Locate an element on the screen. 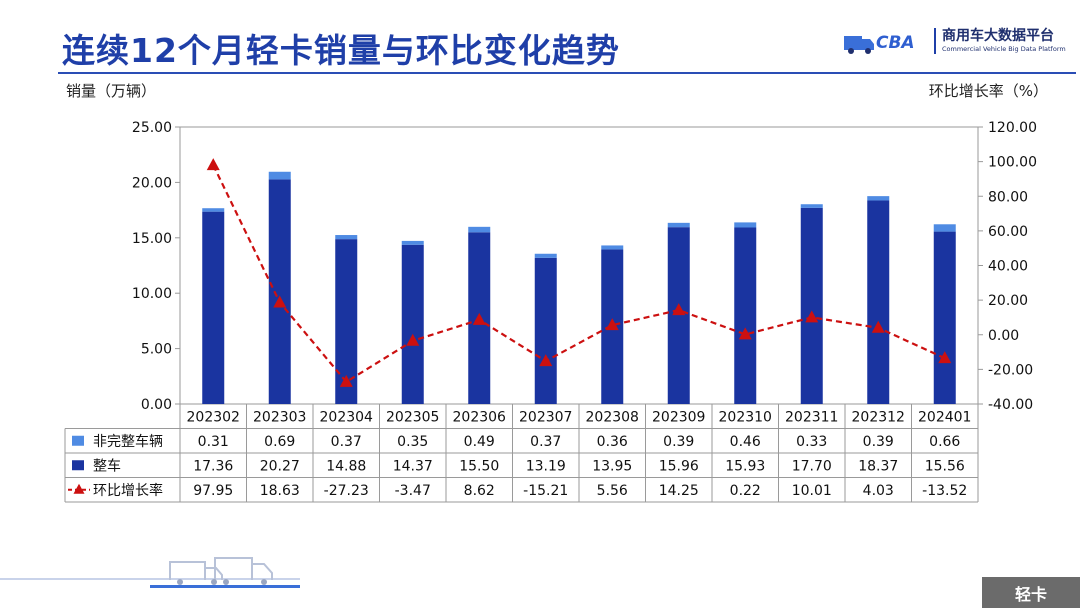 Image resolution: width=1080 pixels, height=608 pixels. table-data-label: 14.88 is located at coordinates (346, 466).